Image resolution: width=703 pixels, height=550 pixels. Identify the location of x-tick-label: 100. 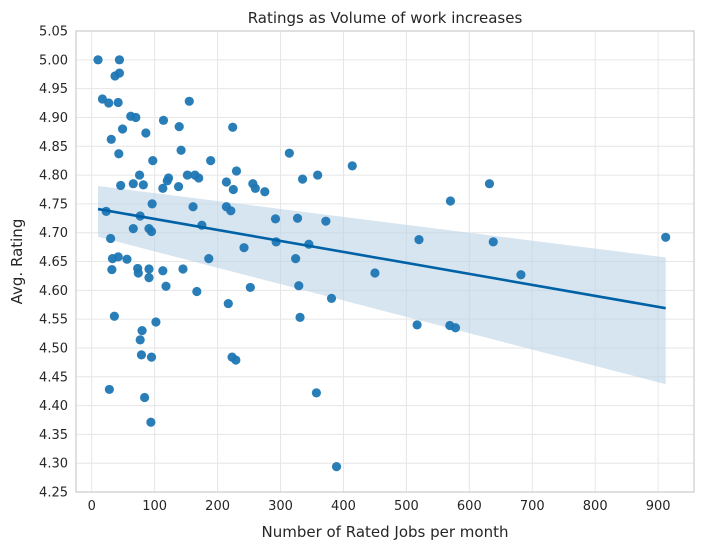
(154, 506).